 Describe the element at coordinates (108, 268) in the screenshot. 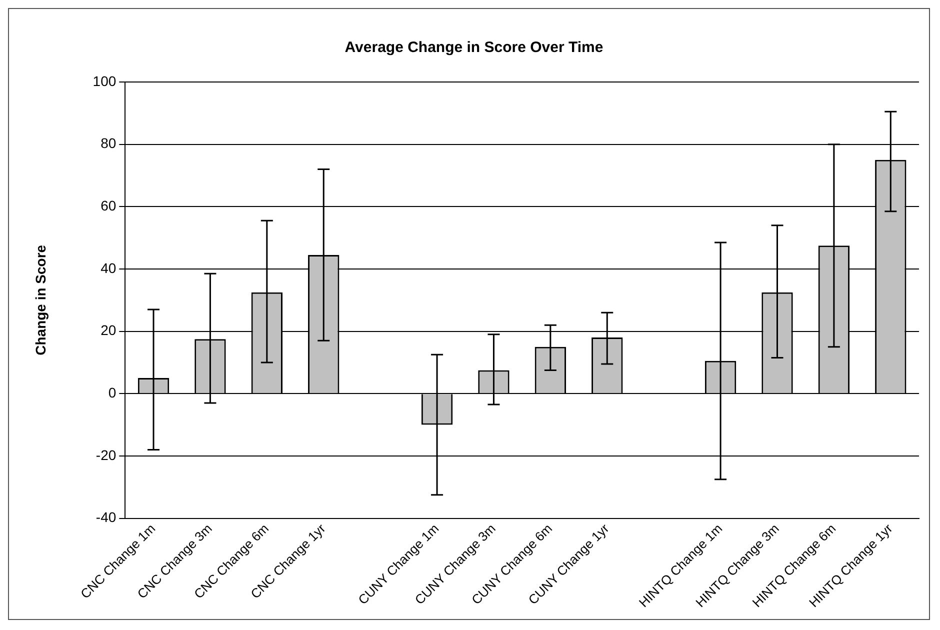

I see `y-tick-label: 40` at that location.